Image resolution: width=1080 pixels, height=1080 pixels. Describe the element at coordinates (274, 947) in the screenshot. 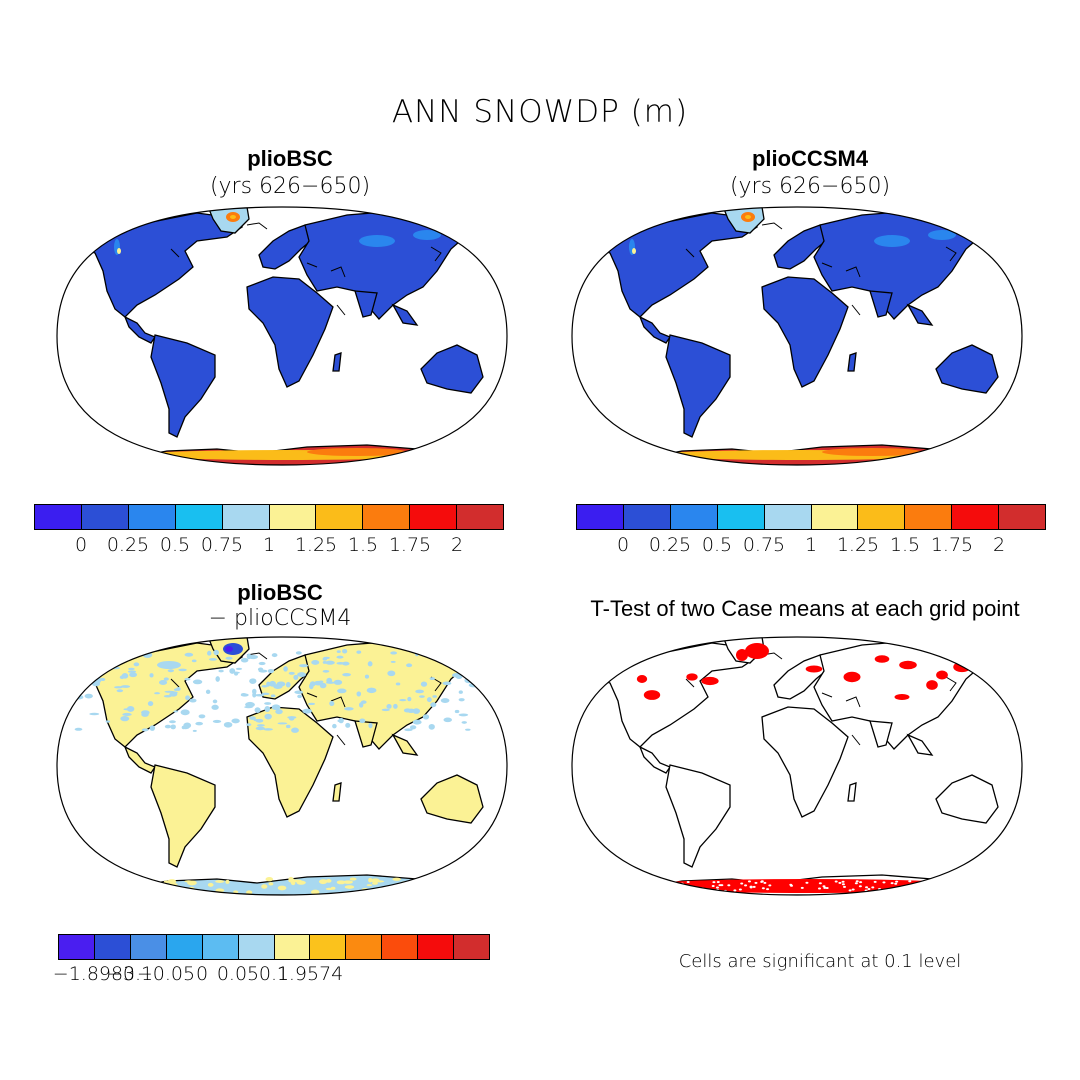

I see `colorbar-difference` at that location.